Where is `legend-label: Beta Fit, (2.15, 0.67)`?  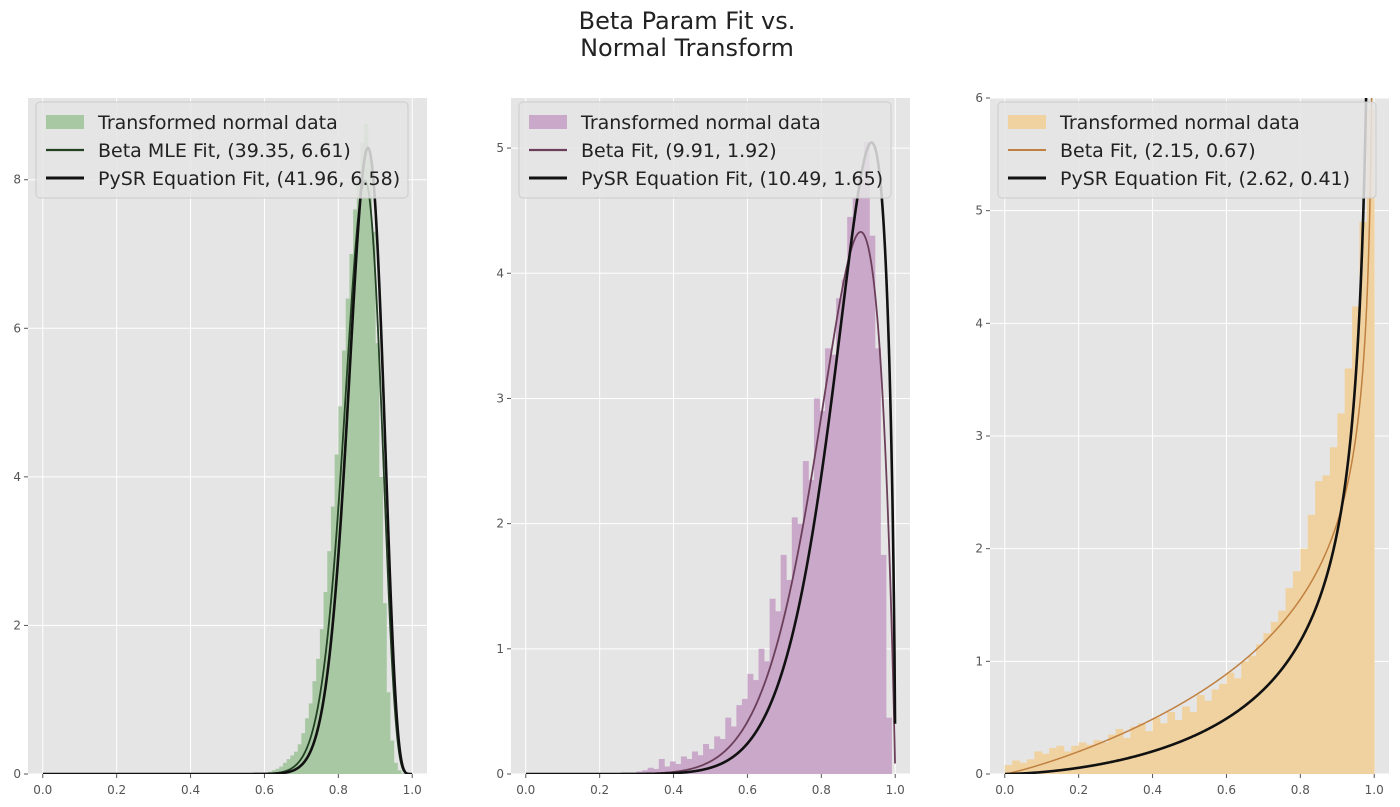 legend-label: Beta Fit, (2.15, 0.67) is located at coordinates (1158, 151).